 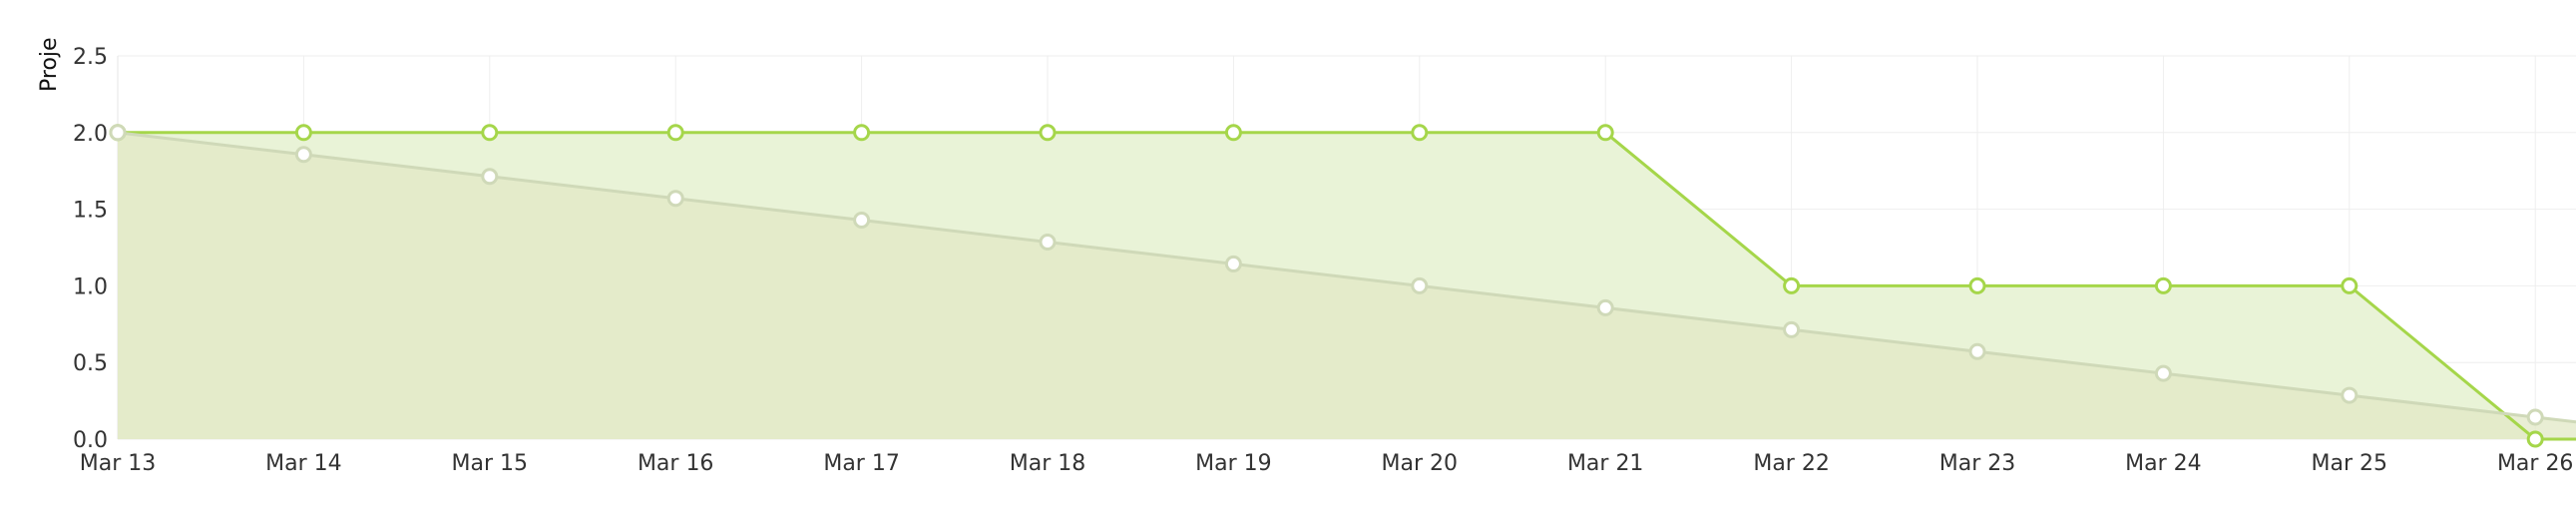 I want to click on x-tick-label: Mar 13, so click(x=118, y=463).